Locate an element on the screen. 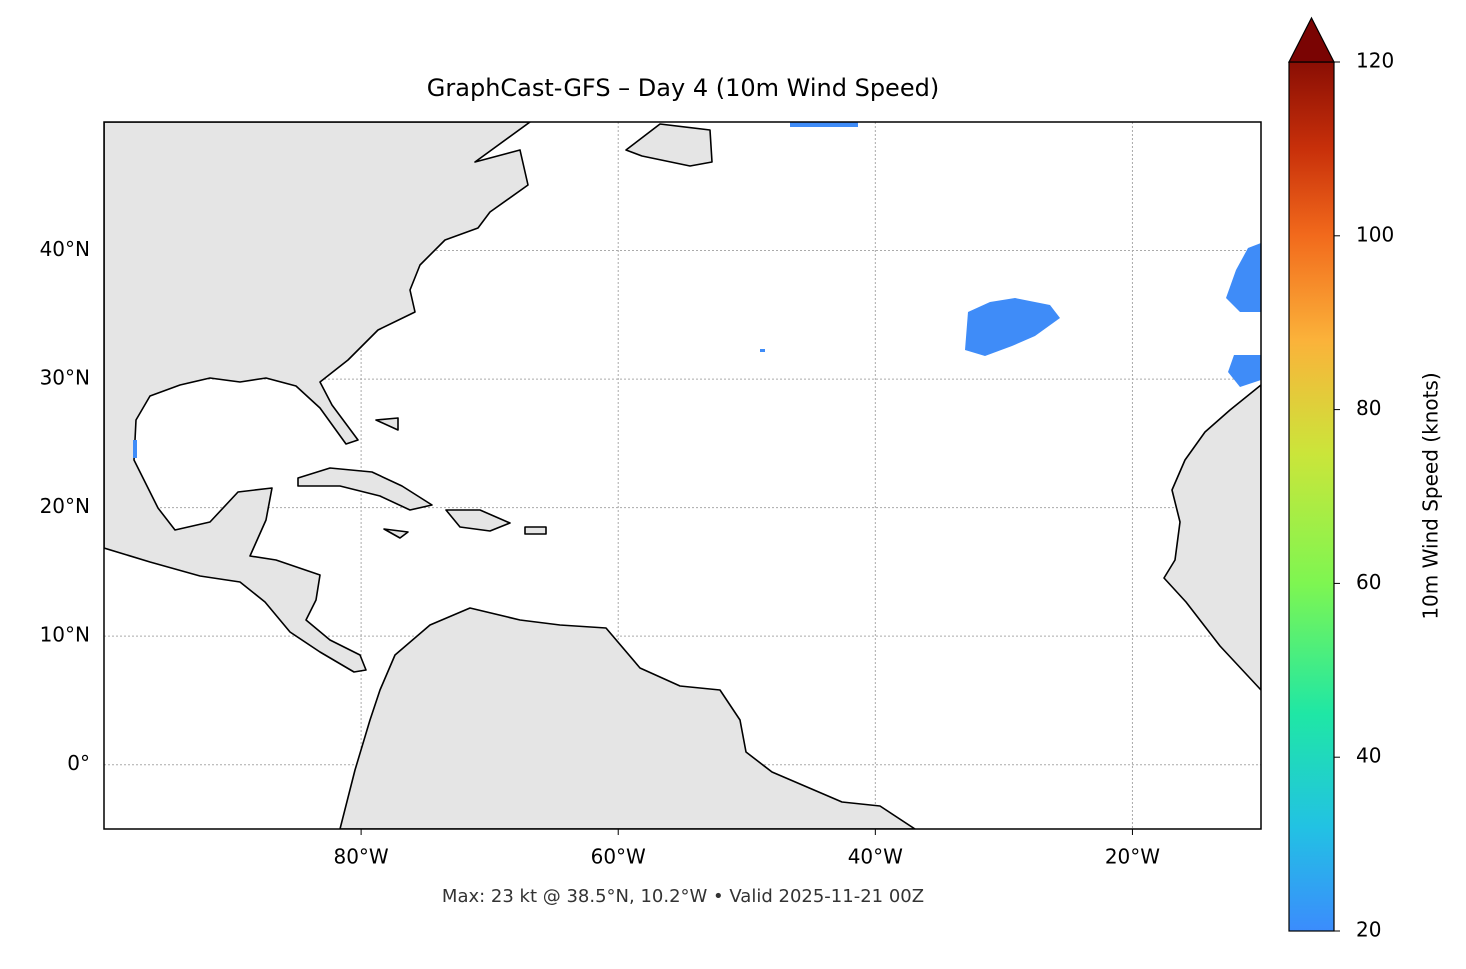 The image size is (1466, 969). y-tick-label: 20°N is located at coordinates (65, 506).